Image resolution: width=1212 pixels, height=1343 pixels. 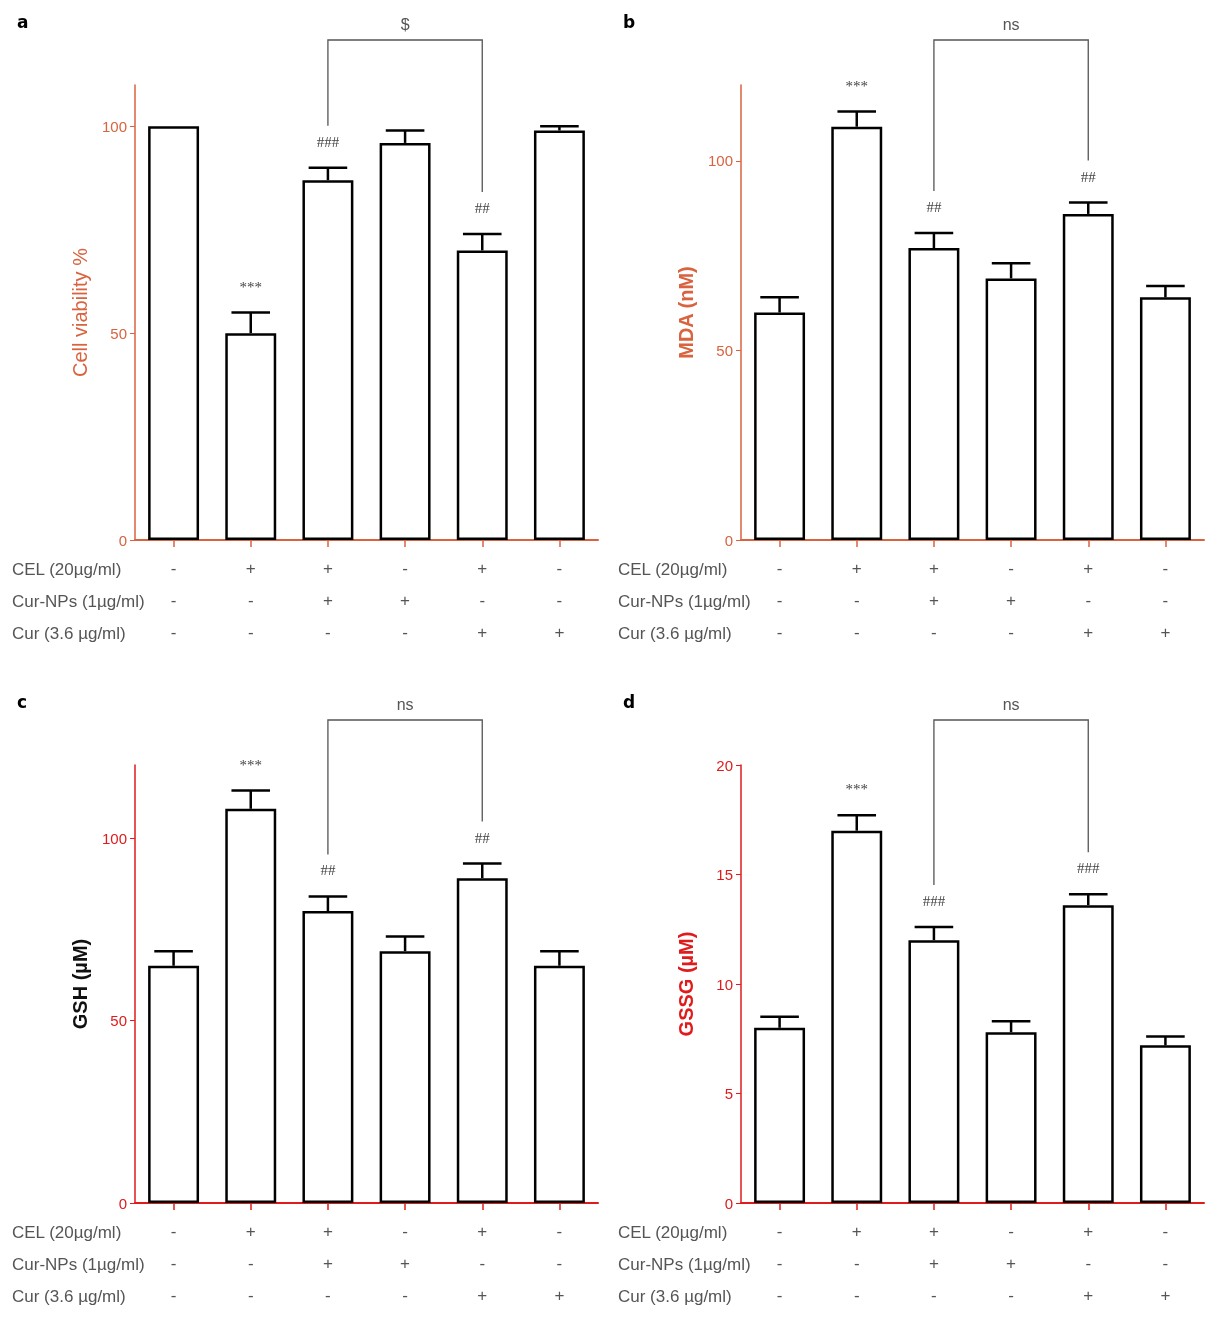 I want to click on chart-title: a, so click(x=23, y=21).